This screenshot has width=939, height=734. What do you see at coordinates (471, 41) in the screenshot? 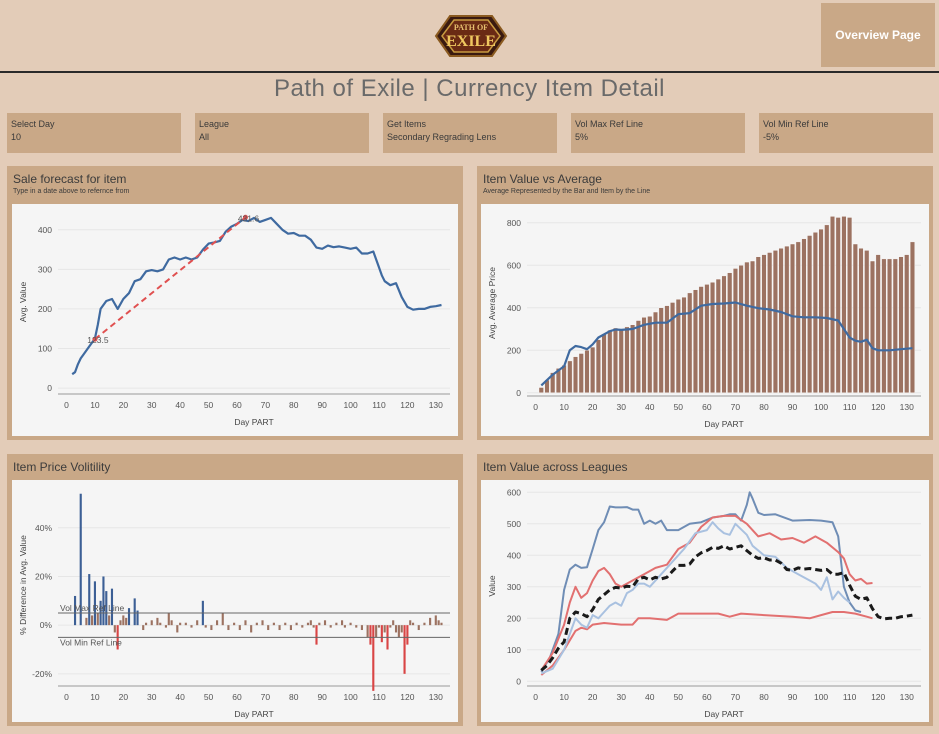
I see `svg-text: EXILE` at bounding box center [471, 41].